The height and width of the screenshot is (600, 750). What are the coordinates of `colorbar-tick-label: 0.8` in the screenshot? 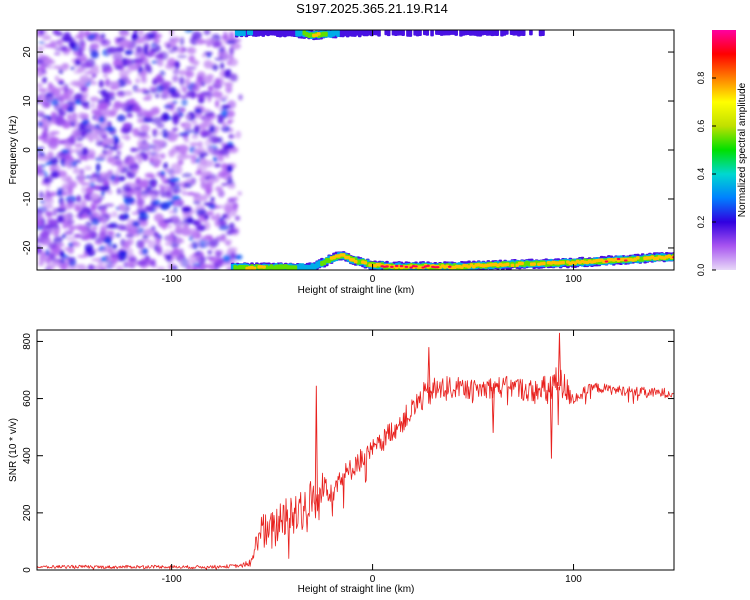 It's located at (701, 78).